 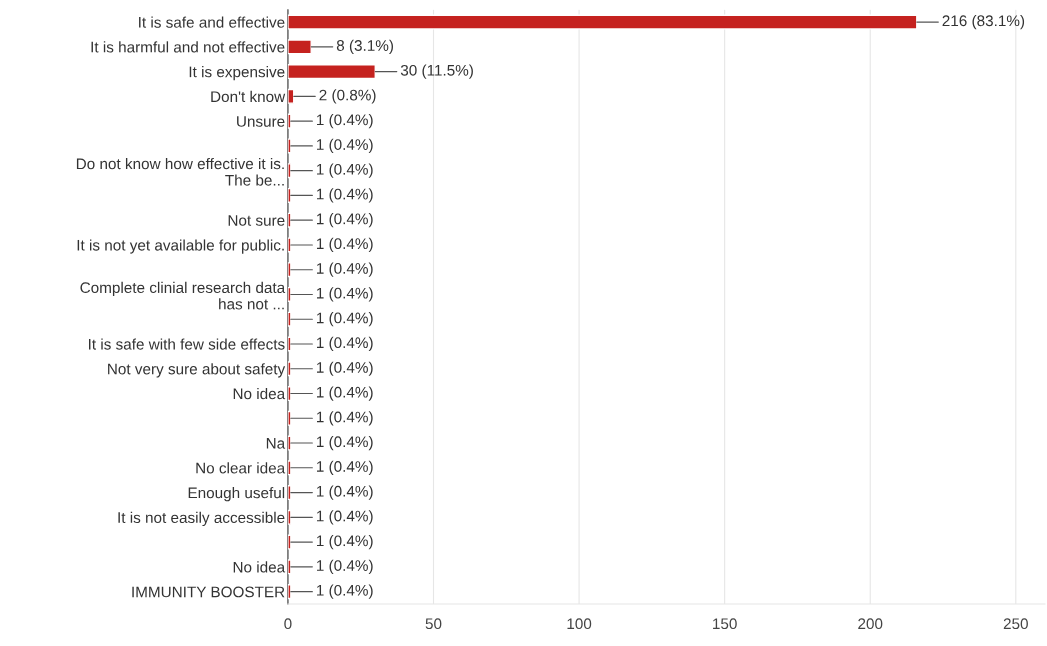 What do you see at coordinates (261, 121) in the screenshot?
I see `y-tick-label: Unsure` at bounding box center [261, 121].